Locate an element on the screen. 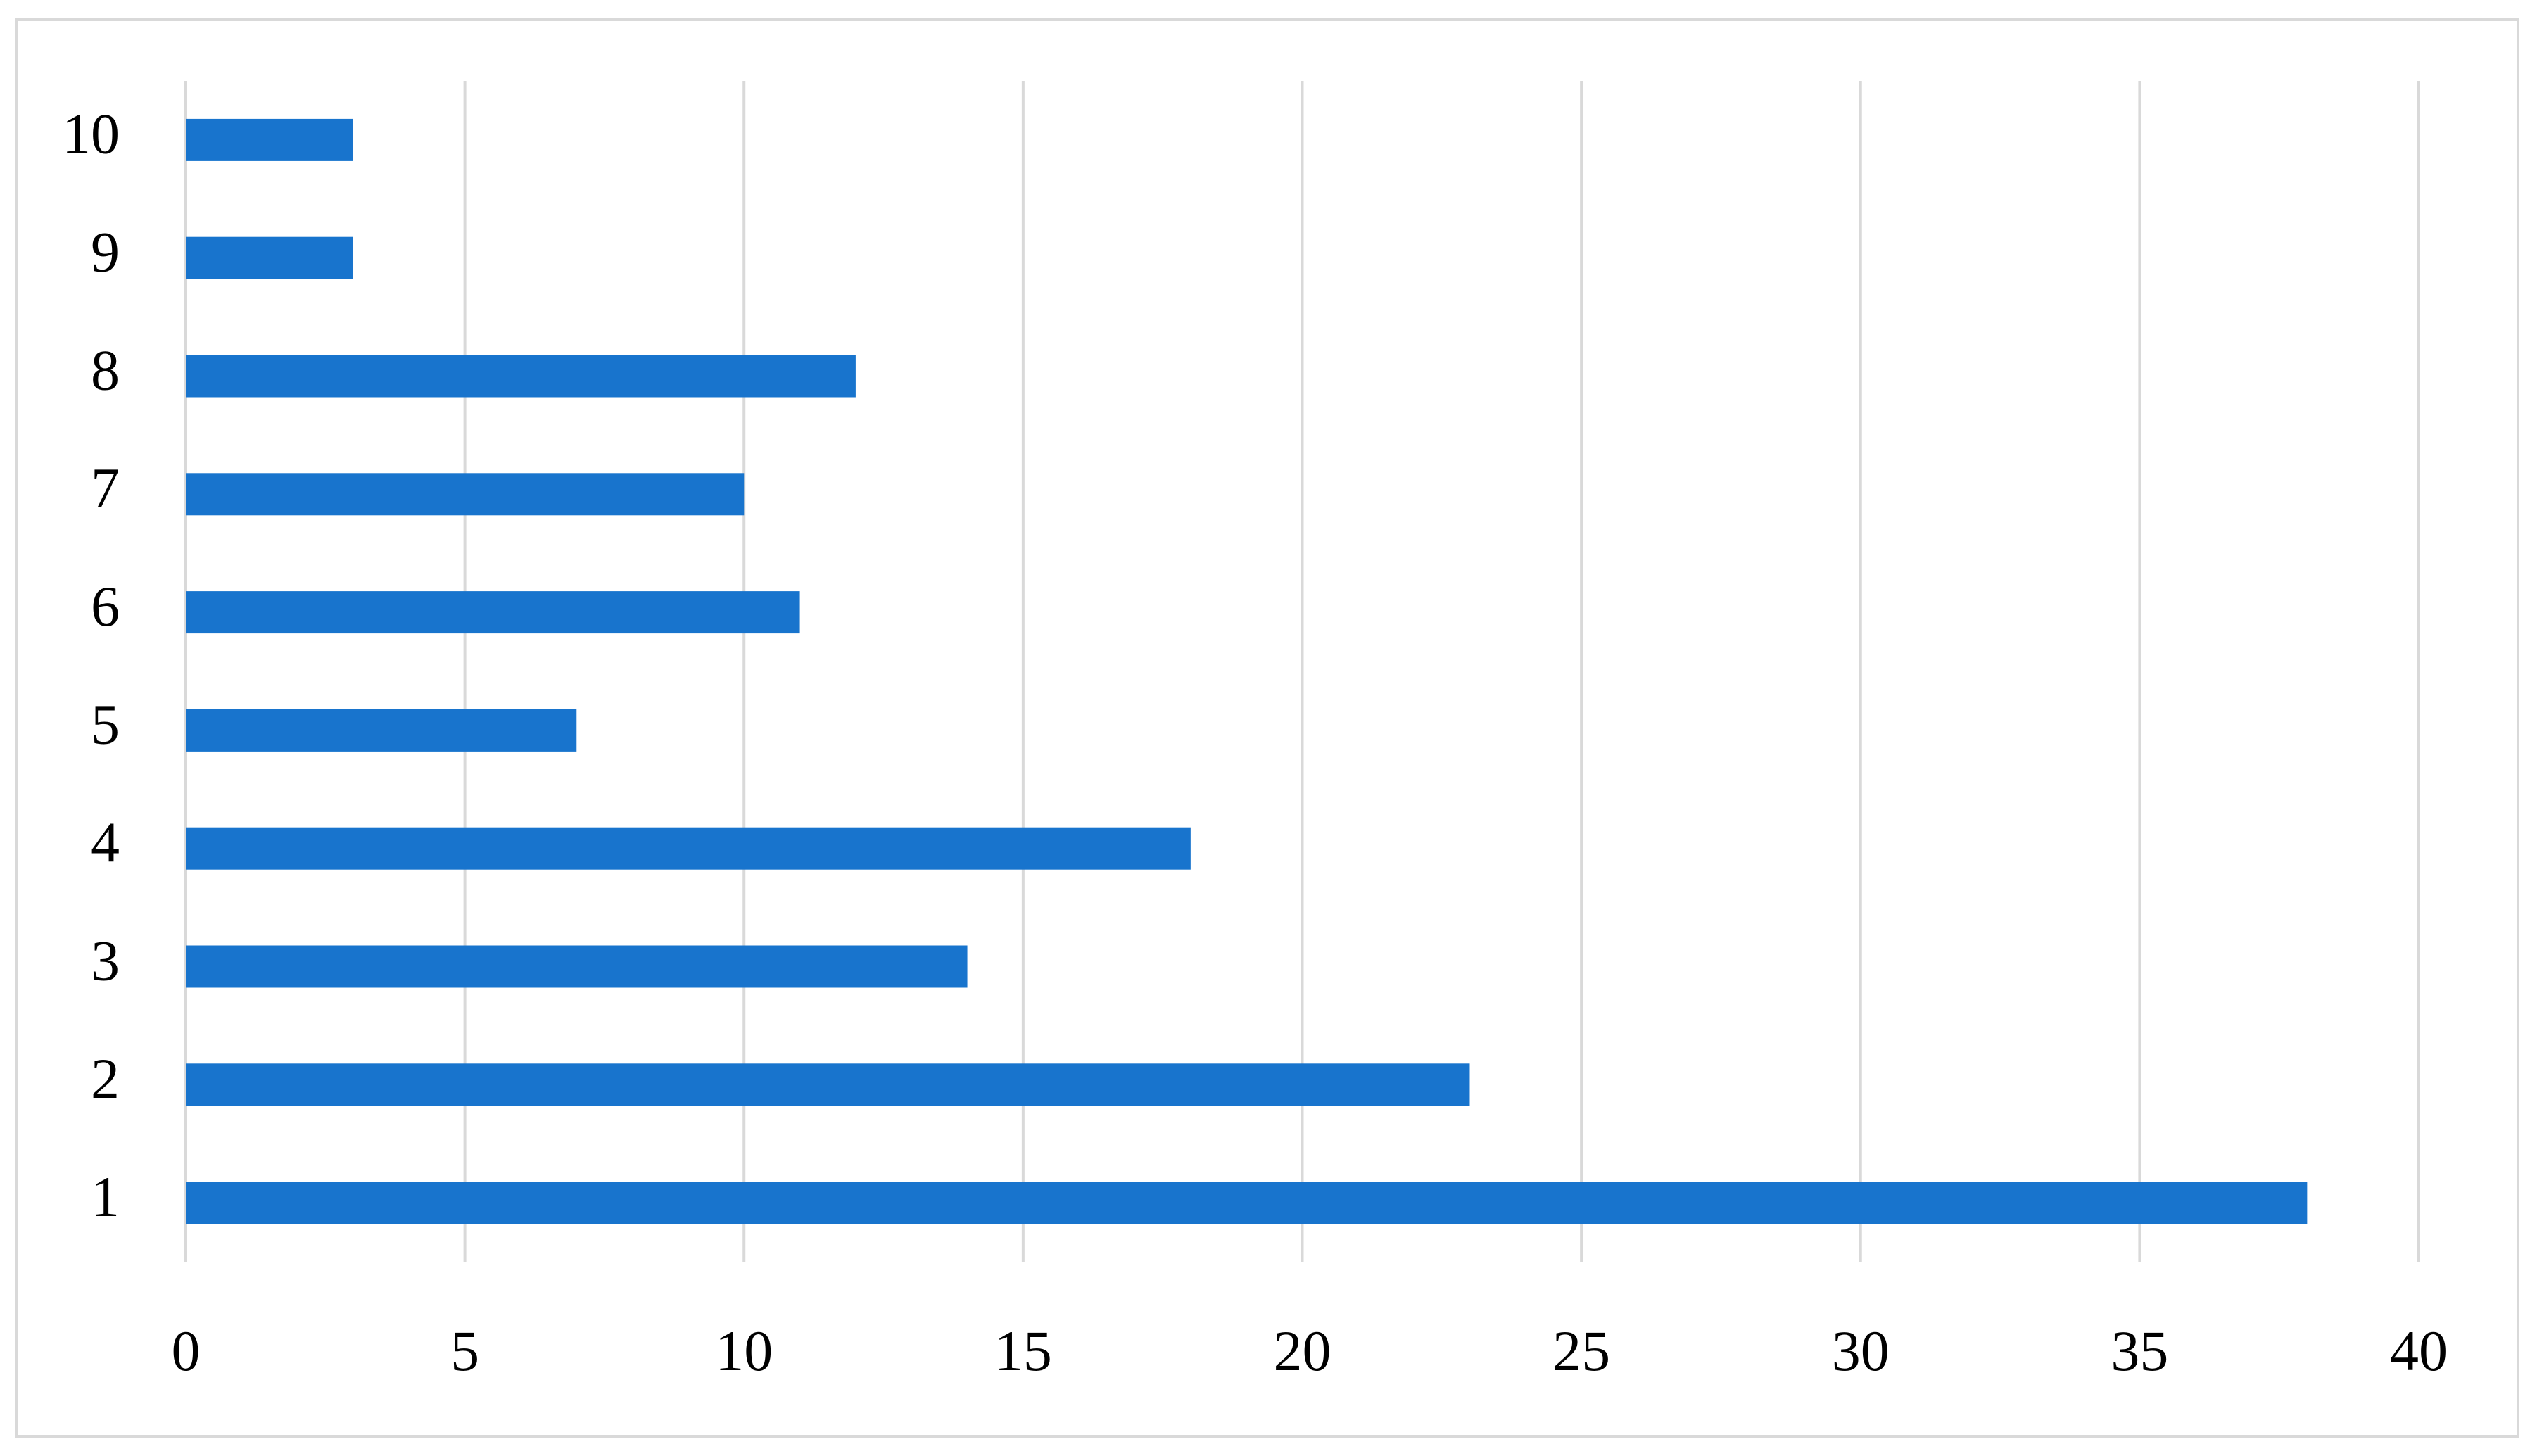 The height and width of the screenshot is (1456, 2537). x-tick-label: 15 is located at coordinates (1023, 1351).